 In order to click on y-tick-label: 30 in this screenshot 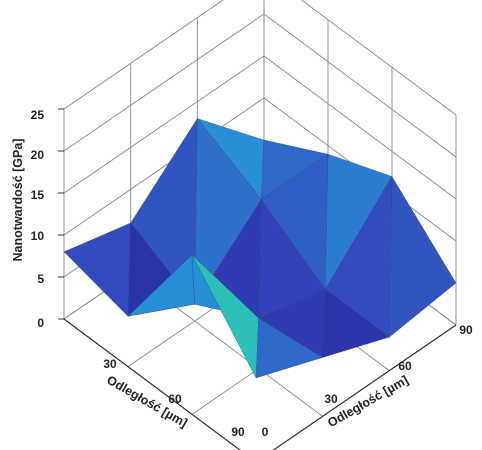, I will do `click(331, 399)`.